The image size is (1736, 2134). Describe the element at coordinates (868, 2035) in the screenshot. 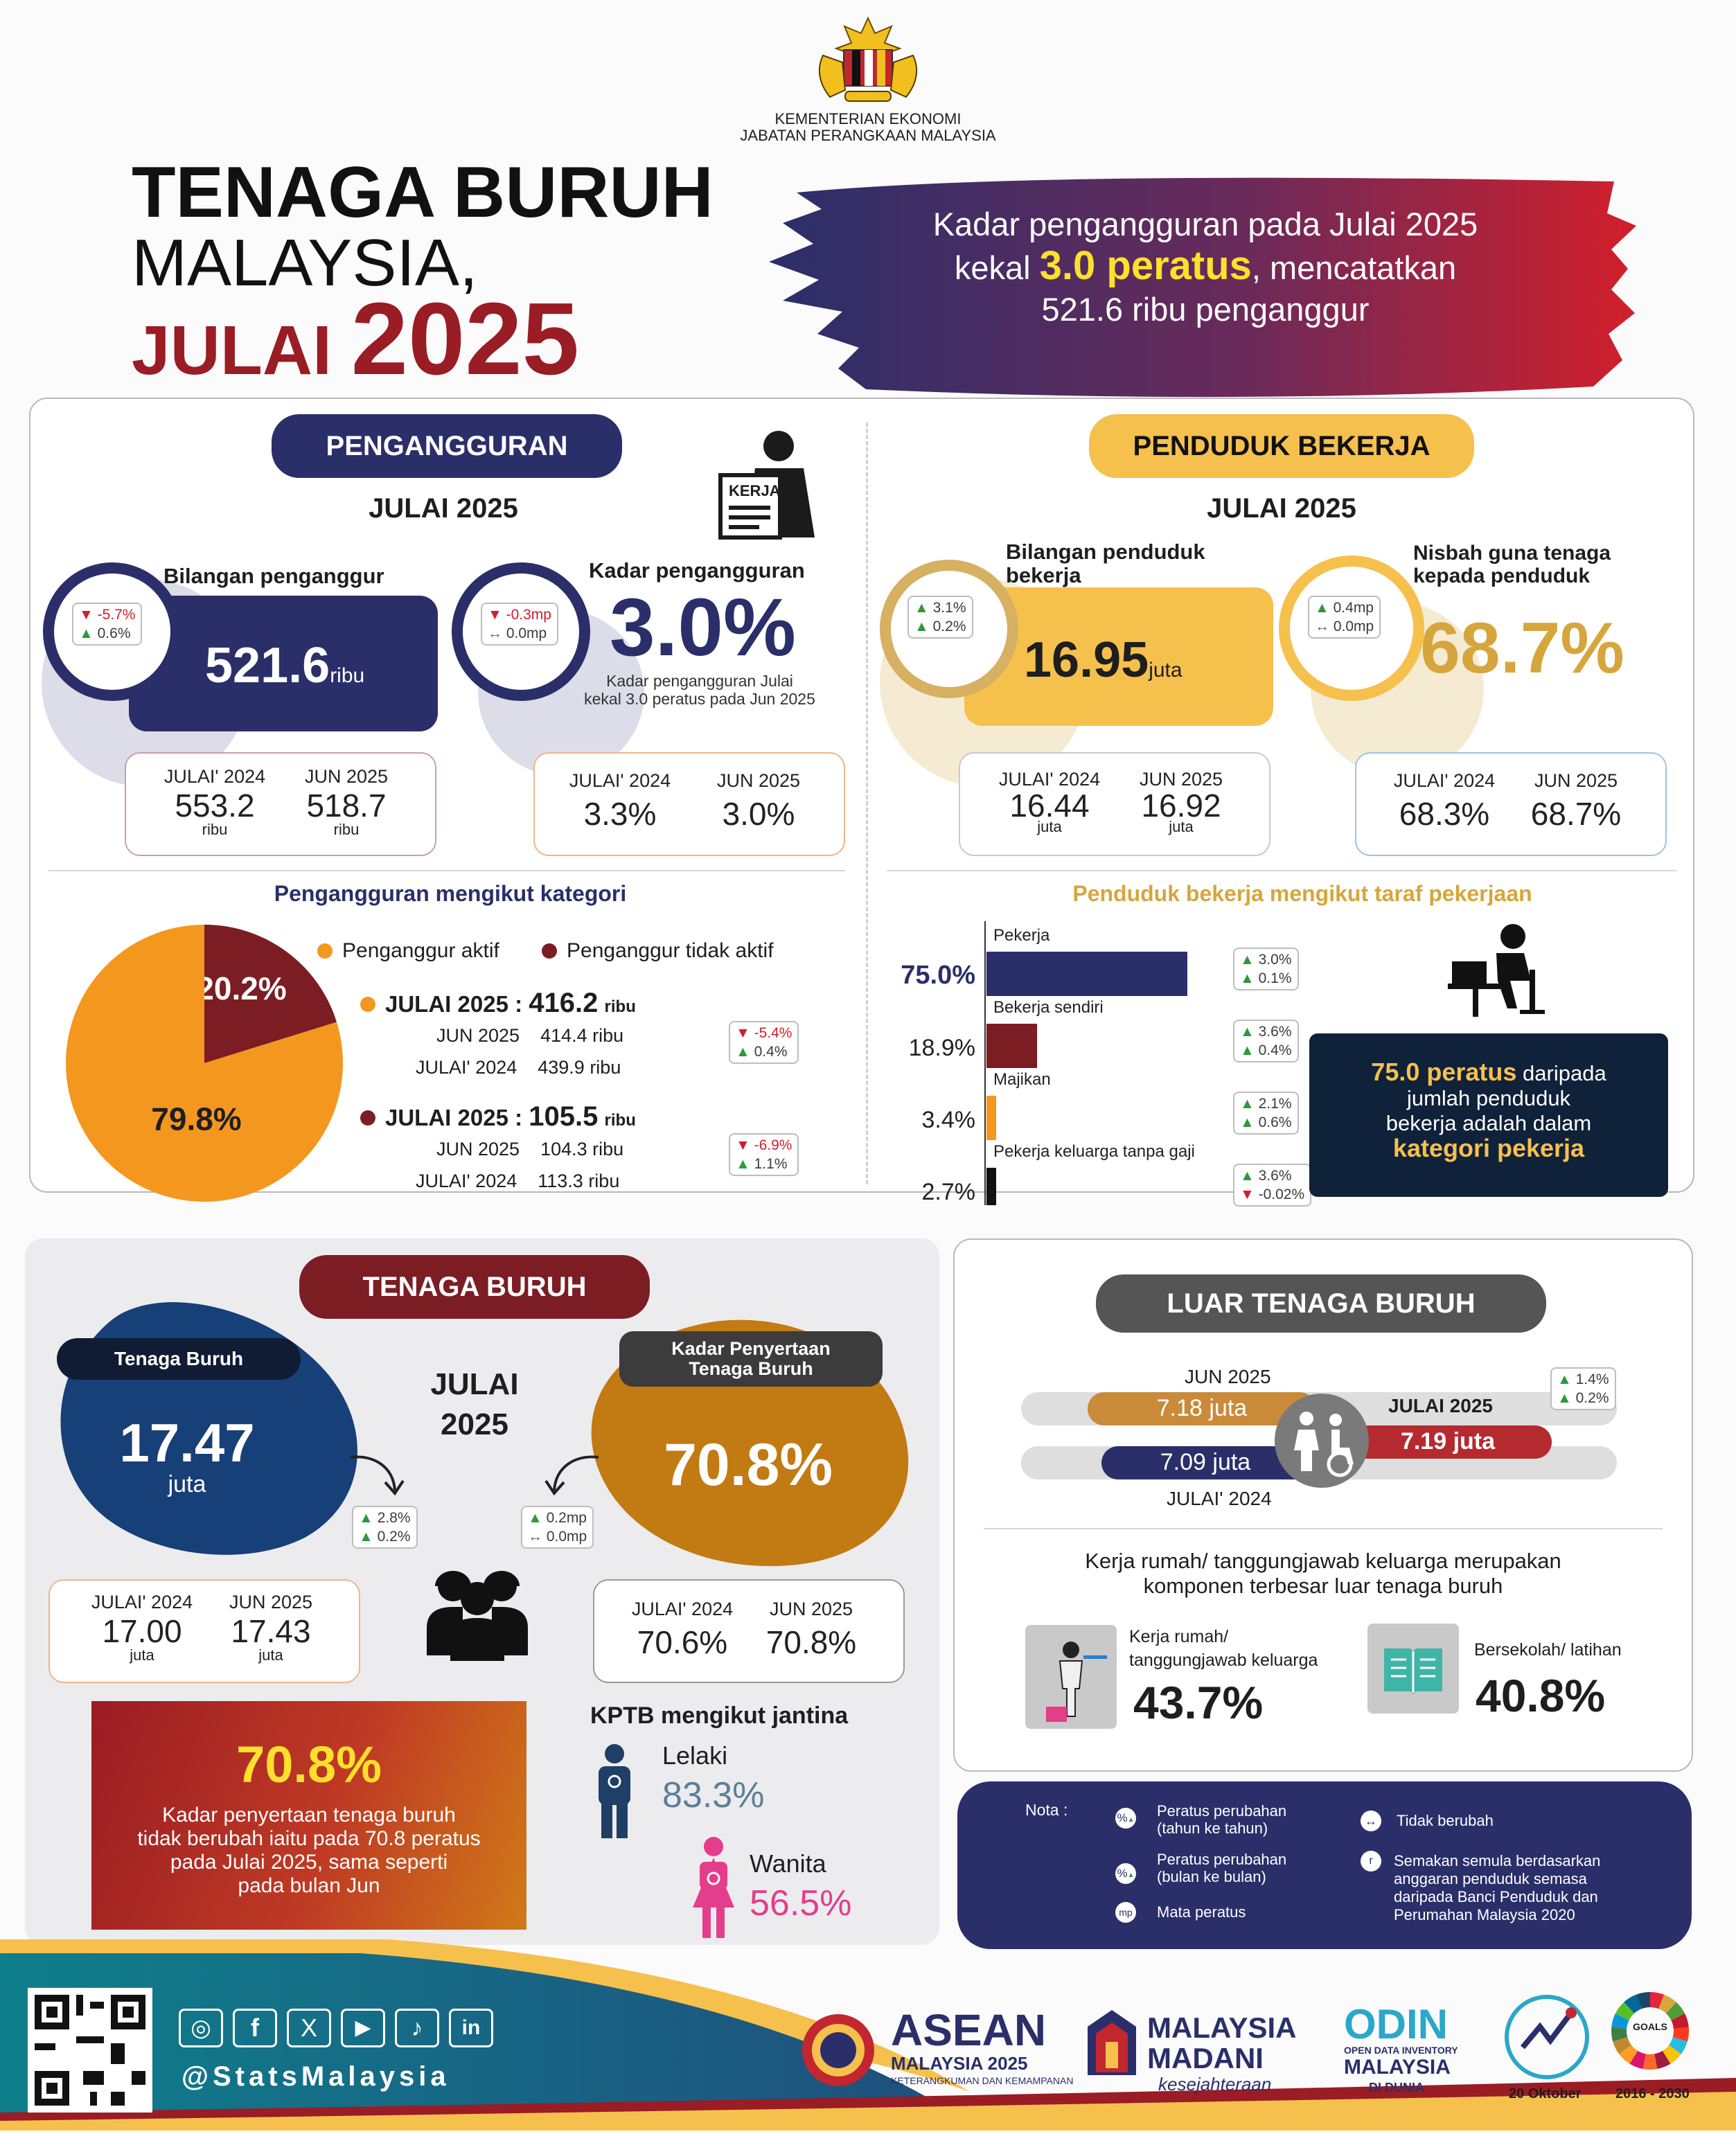

I see `footer-wave` at that location.